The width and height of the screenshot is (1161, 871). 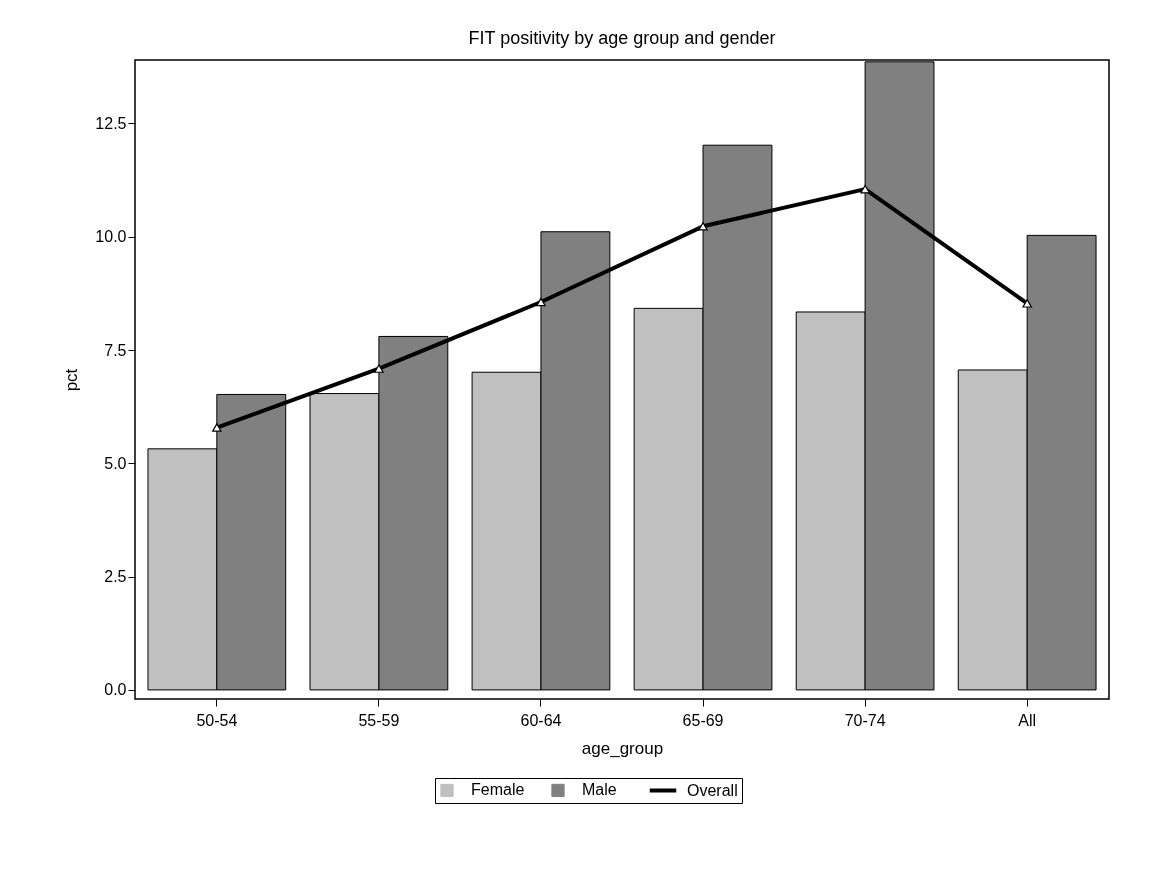 What do you see at coordinates (115, 350) in the screenshot?
I see `y-tick-label: 7.5` at bounding box center [115, 350].